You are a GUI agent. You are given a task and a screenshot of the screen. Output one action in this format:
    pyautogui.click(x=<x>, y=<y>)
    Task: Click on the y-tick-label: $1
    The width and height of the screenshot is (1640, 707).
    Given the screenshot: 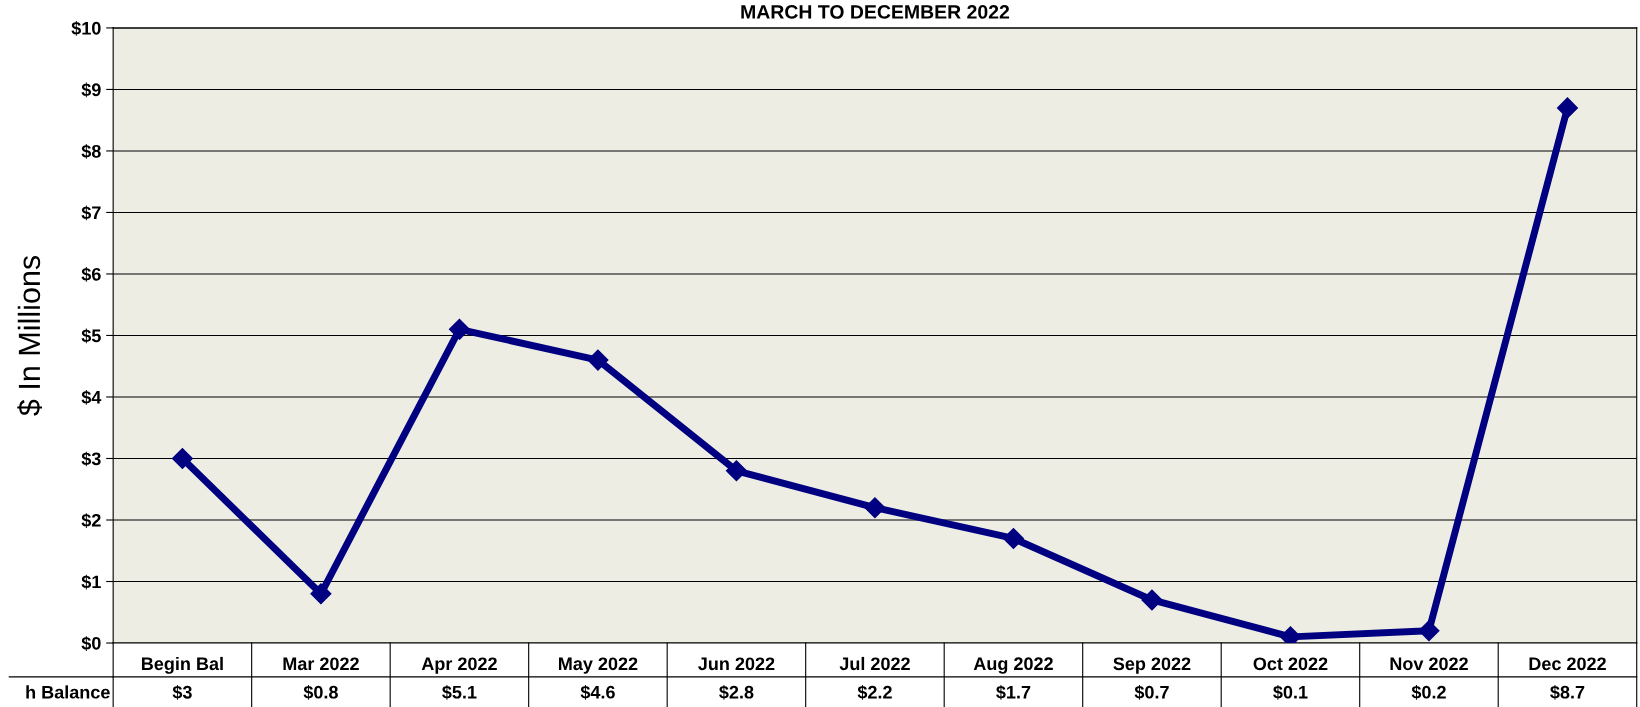 What is the action you would take?
    pyautogui.click(x=91, y=582)
    